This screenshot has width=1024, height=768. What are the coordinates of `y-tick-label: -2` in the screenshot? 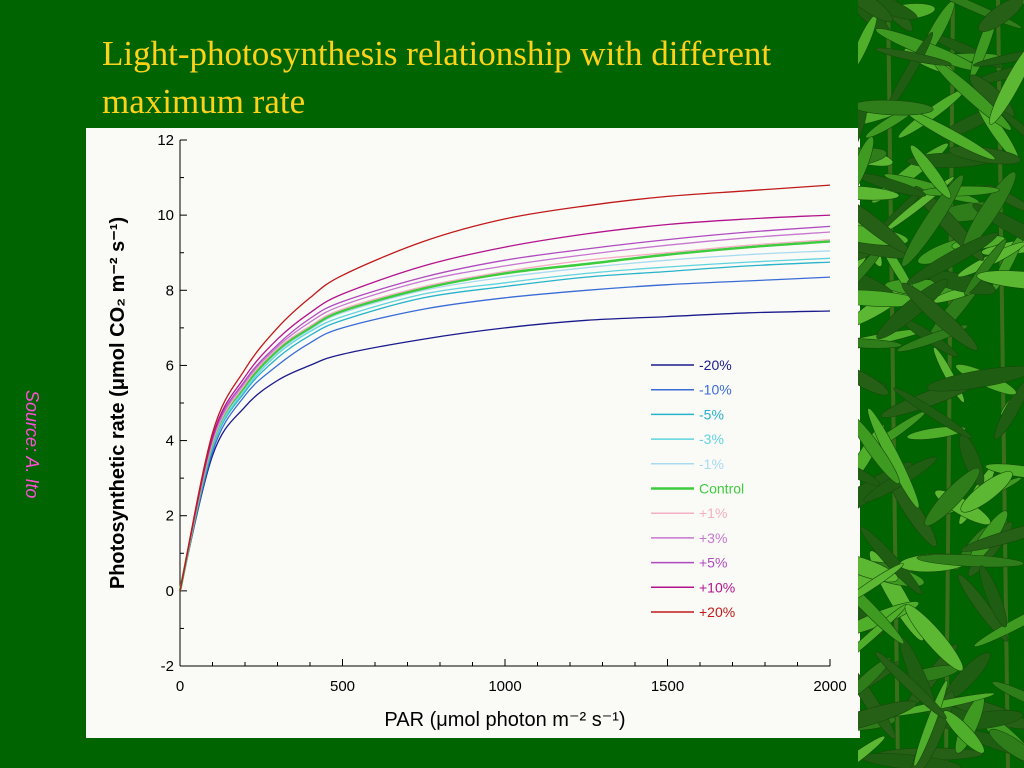 It's located at (167, 666).